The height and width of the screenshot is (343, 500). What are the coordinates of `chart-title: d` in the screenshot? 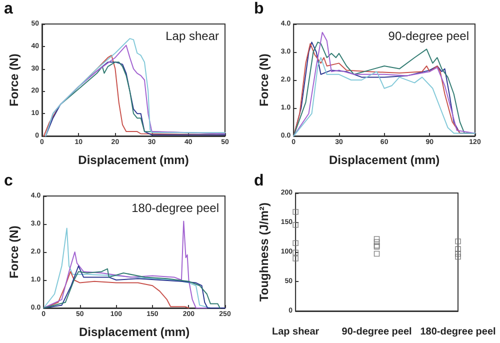 It's located at (259, 180).